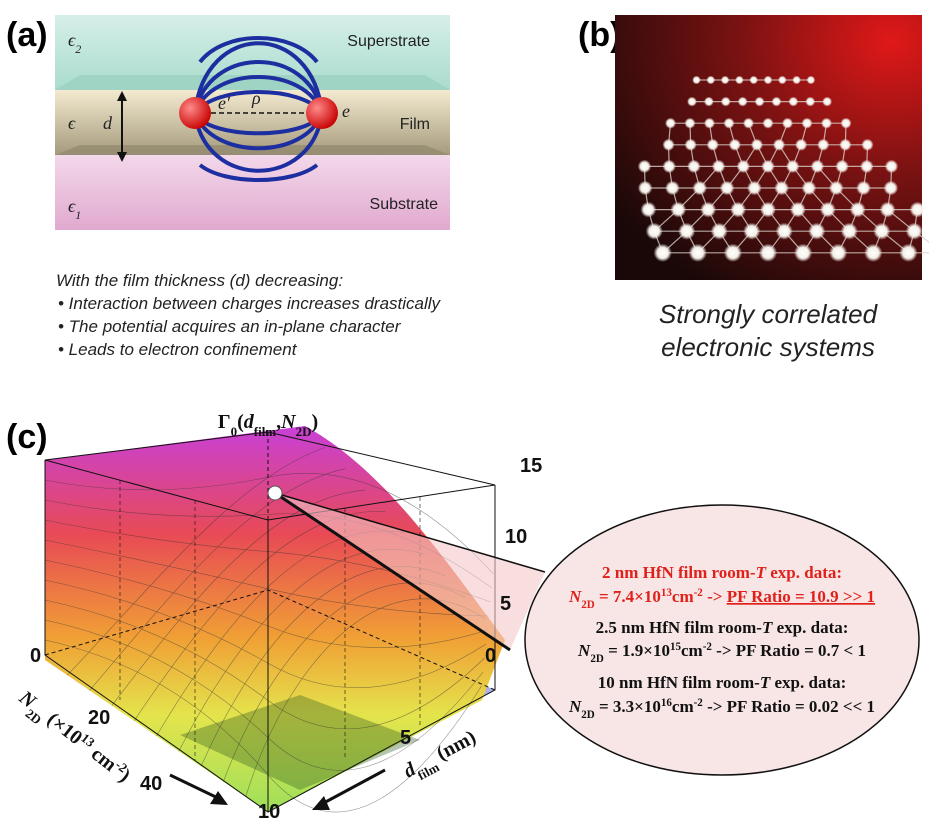 This screenshot has width=929, height=819. Describe the element at coordinates (27, 437) in the screenshot. I see `panel-label: (c)` at that location.